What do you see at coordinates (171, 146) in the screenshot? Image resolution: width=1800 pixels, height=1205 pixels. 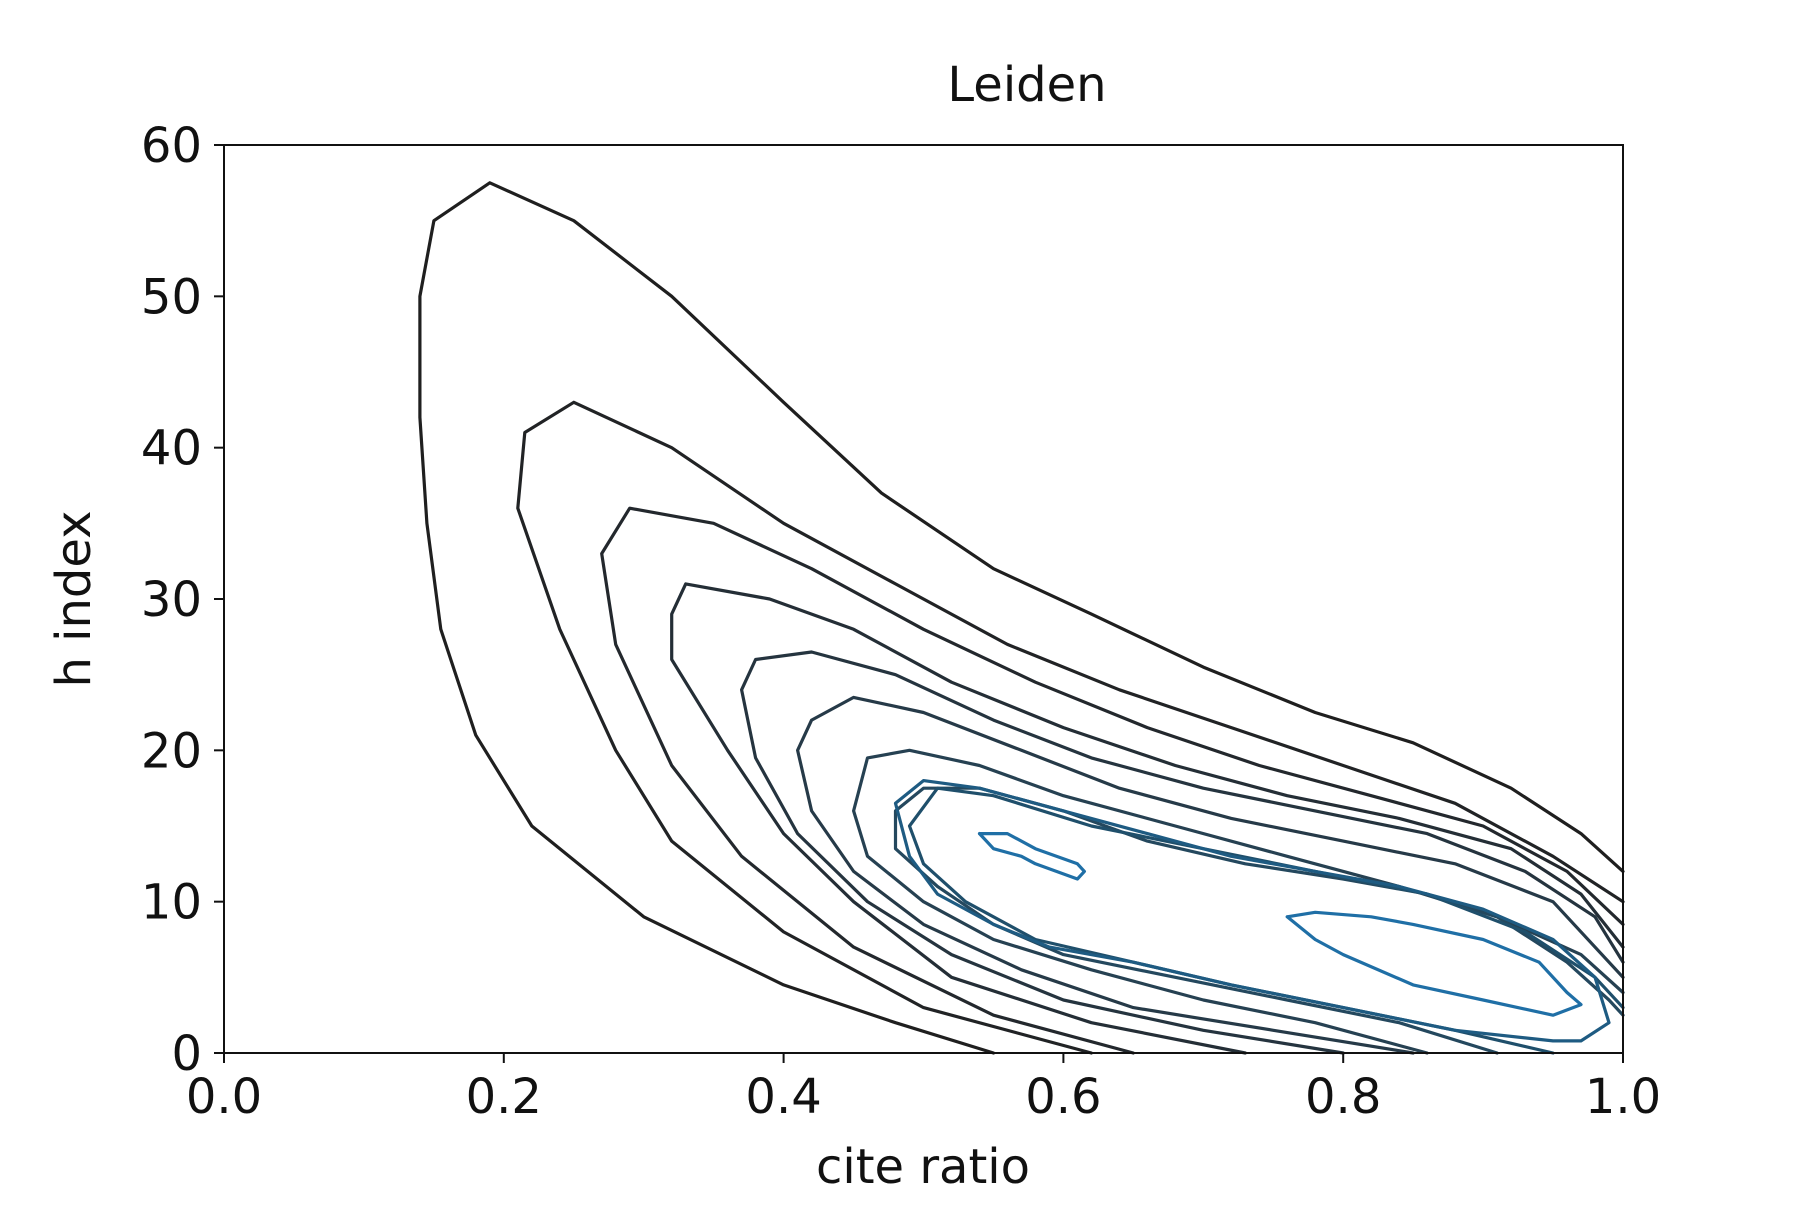 I see `y-tick-label: 60` at bounding box center [171, 146].